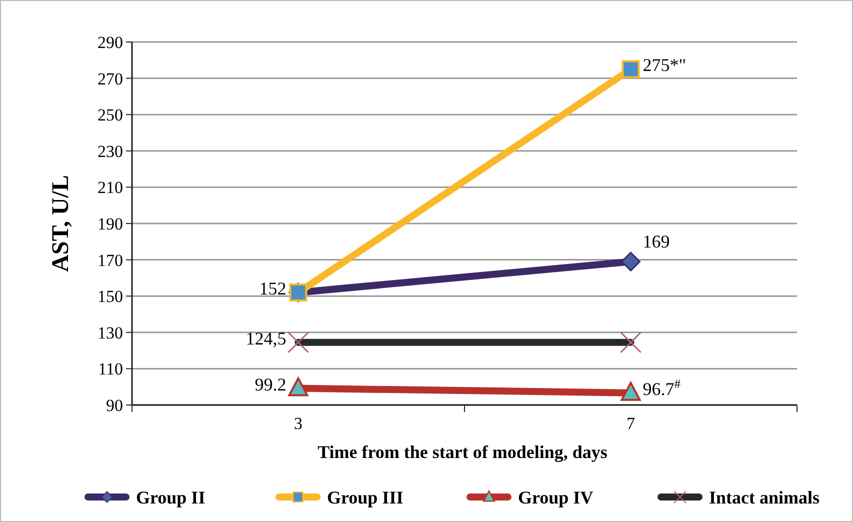 The height and width of the screenshot is (522, 853). I want to click on y-tick-label: 230, so click(110, 151).